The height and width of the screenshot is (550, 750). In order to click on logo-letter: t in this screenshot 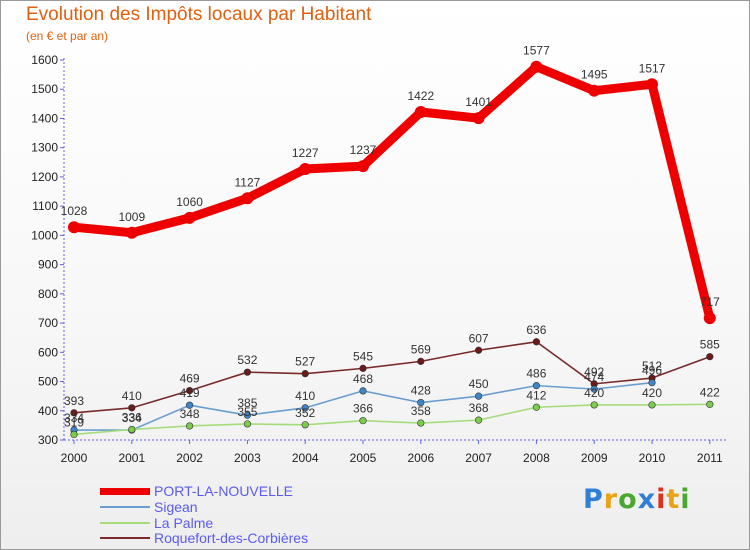, I will do `click(673, 499)`.